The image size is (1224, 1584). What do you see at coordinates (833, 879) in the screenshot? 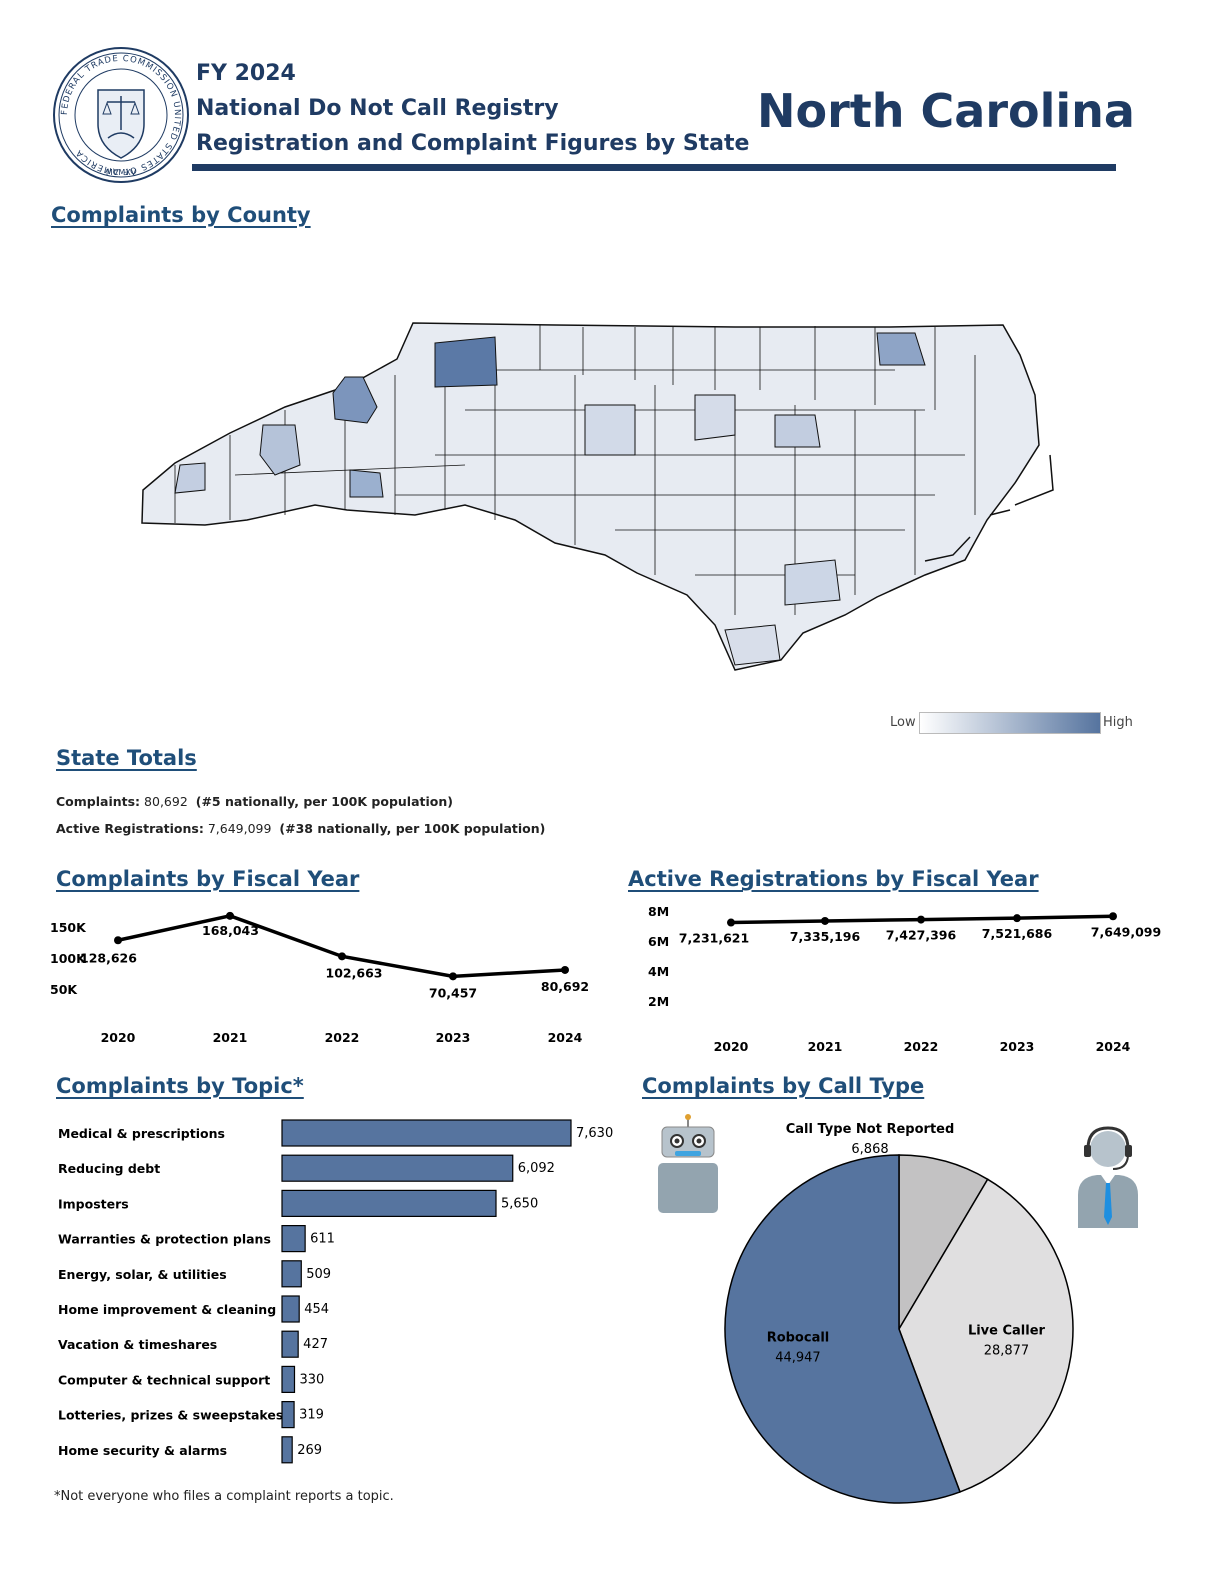
I see `registrations-fy-title: Active Registrations by Fiscal Year` at bounding box center [833, 879].